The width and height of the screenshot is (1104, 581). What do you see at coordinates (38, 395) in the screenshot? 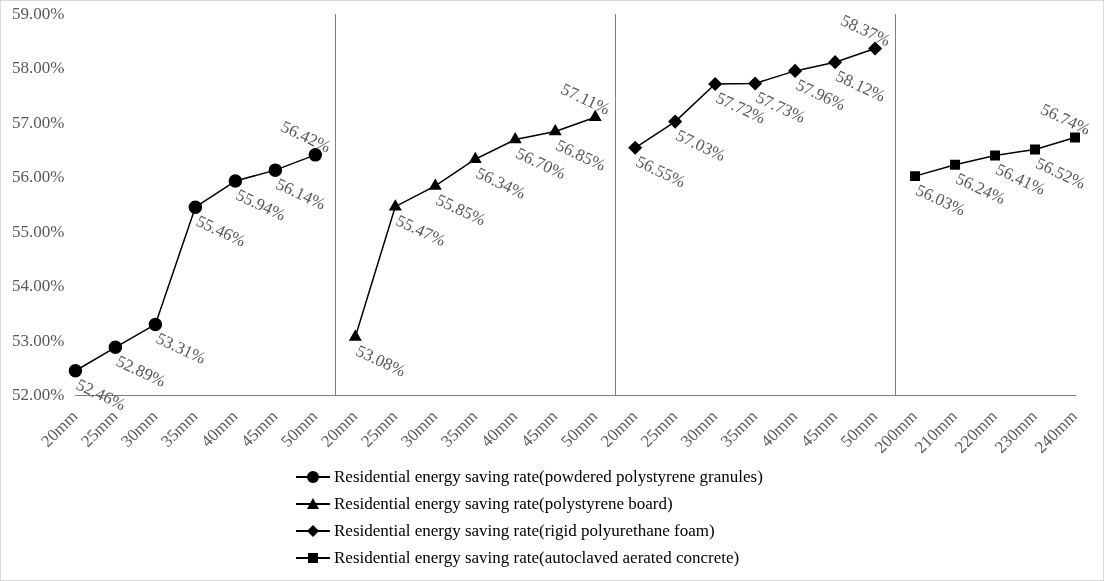
I see `y-tick-label: 52.00%` at bounding box center [38, 395].